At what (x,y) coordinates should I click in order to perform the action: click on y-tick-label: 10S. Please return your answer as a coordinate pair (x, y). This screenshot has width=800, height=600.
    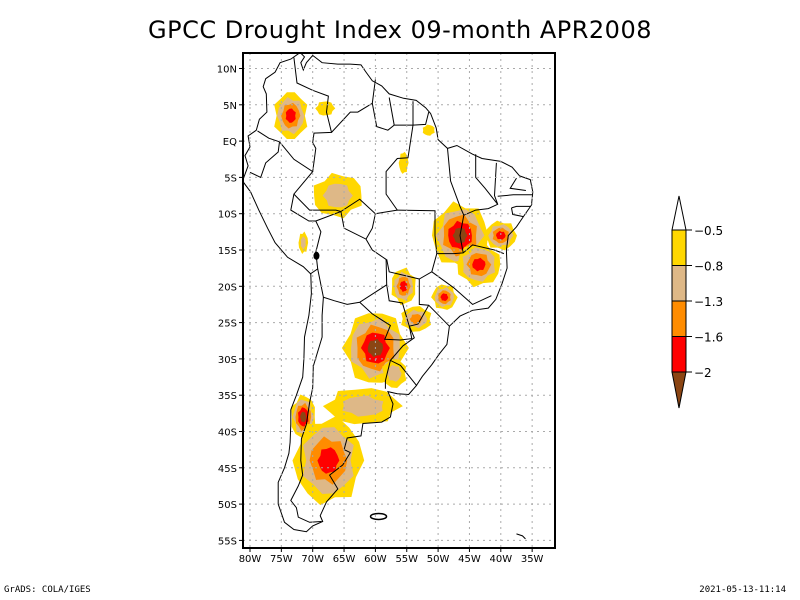
    Looking at the image, I should click on (227, 215).